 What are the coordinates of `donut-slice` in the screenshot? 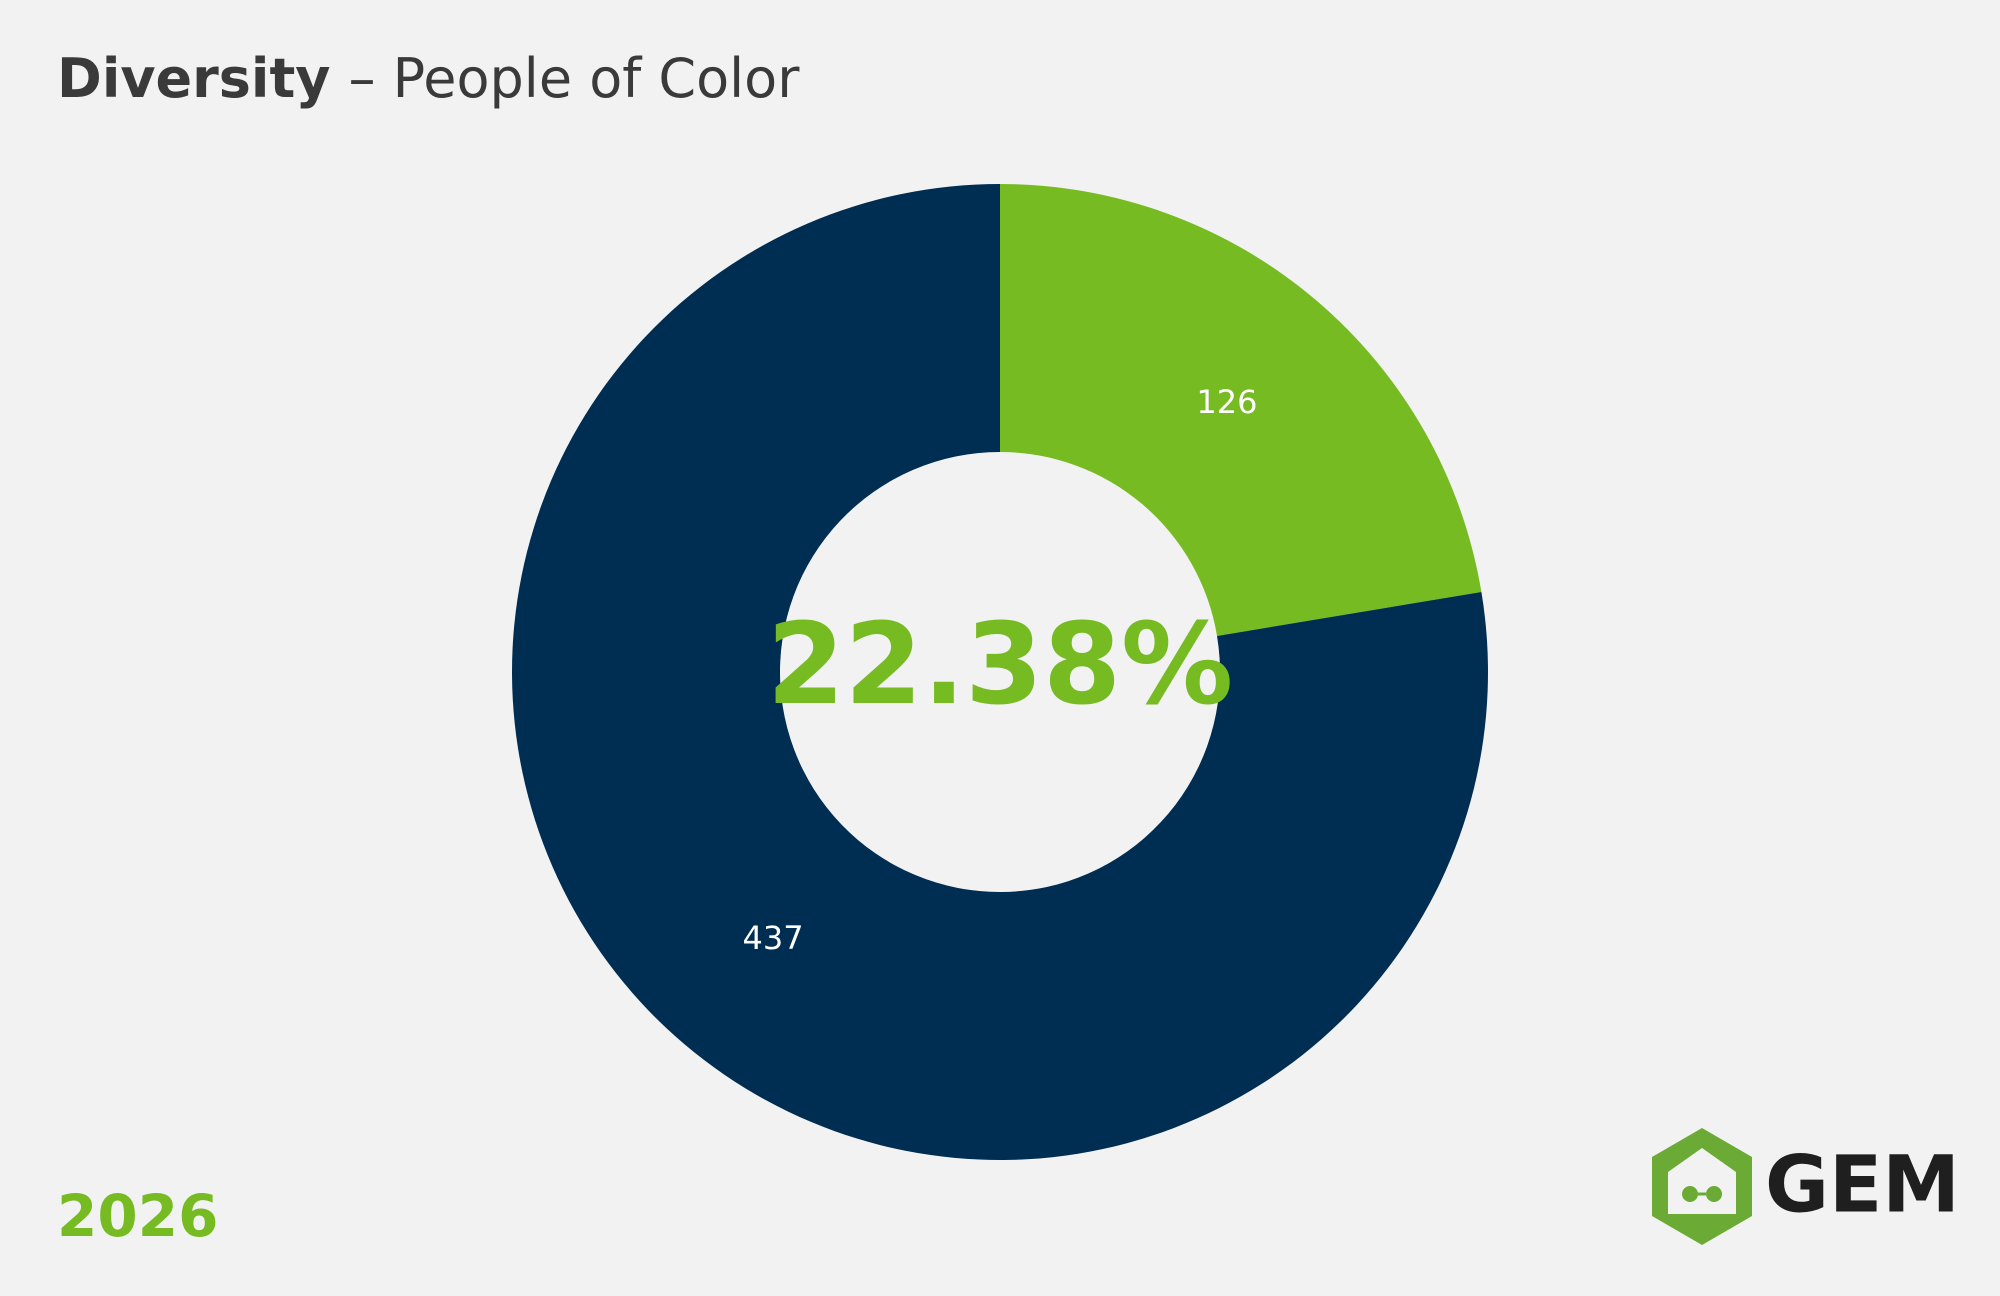 It's located at (1241, 410).